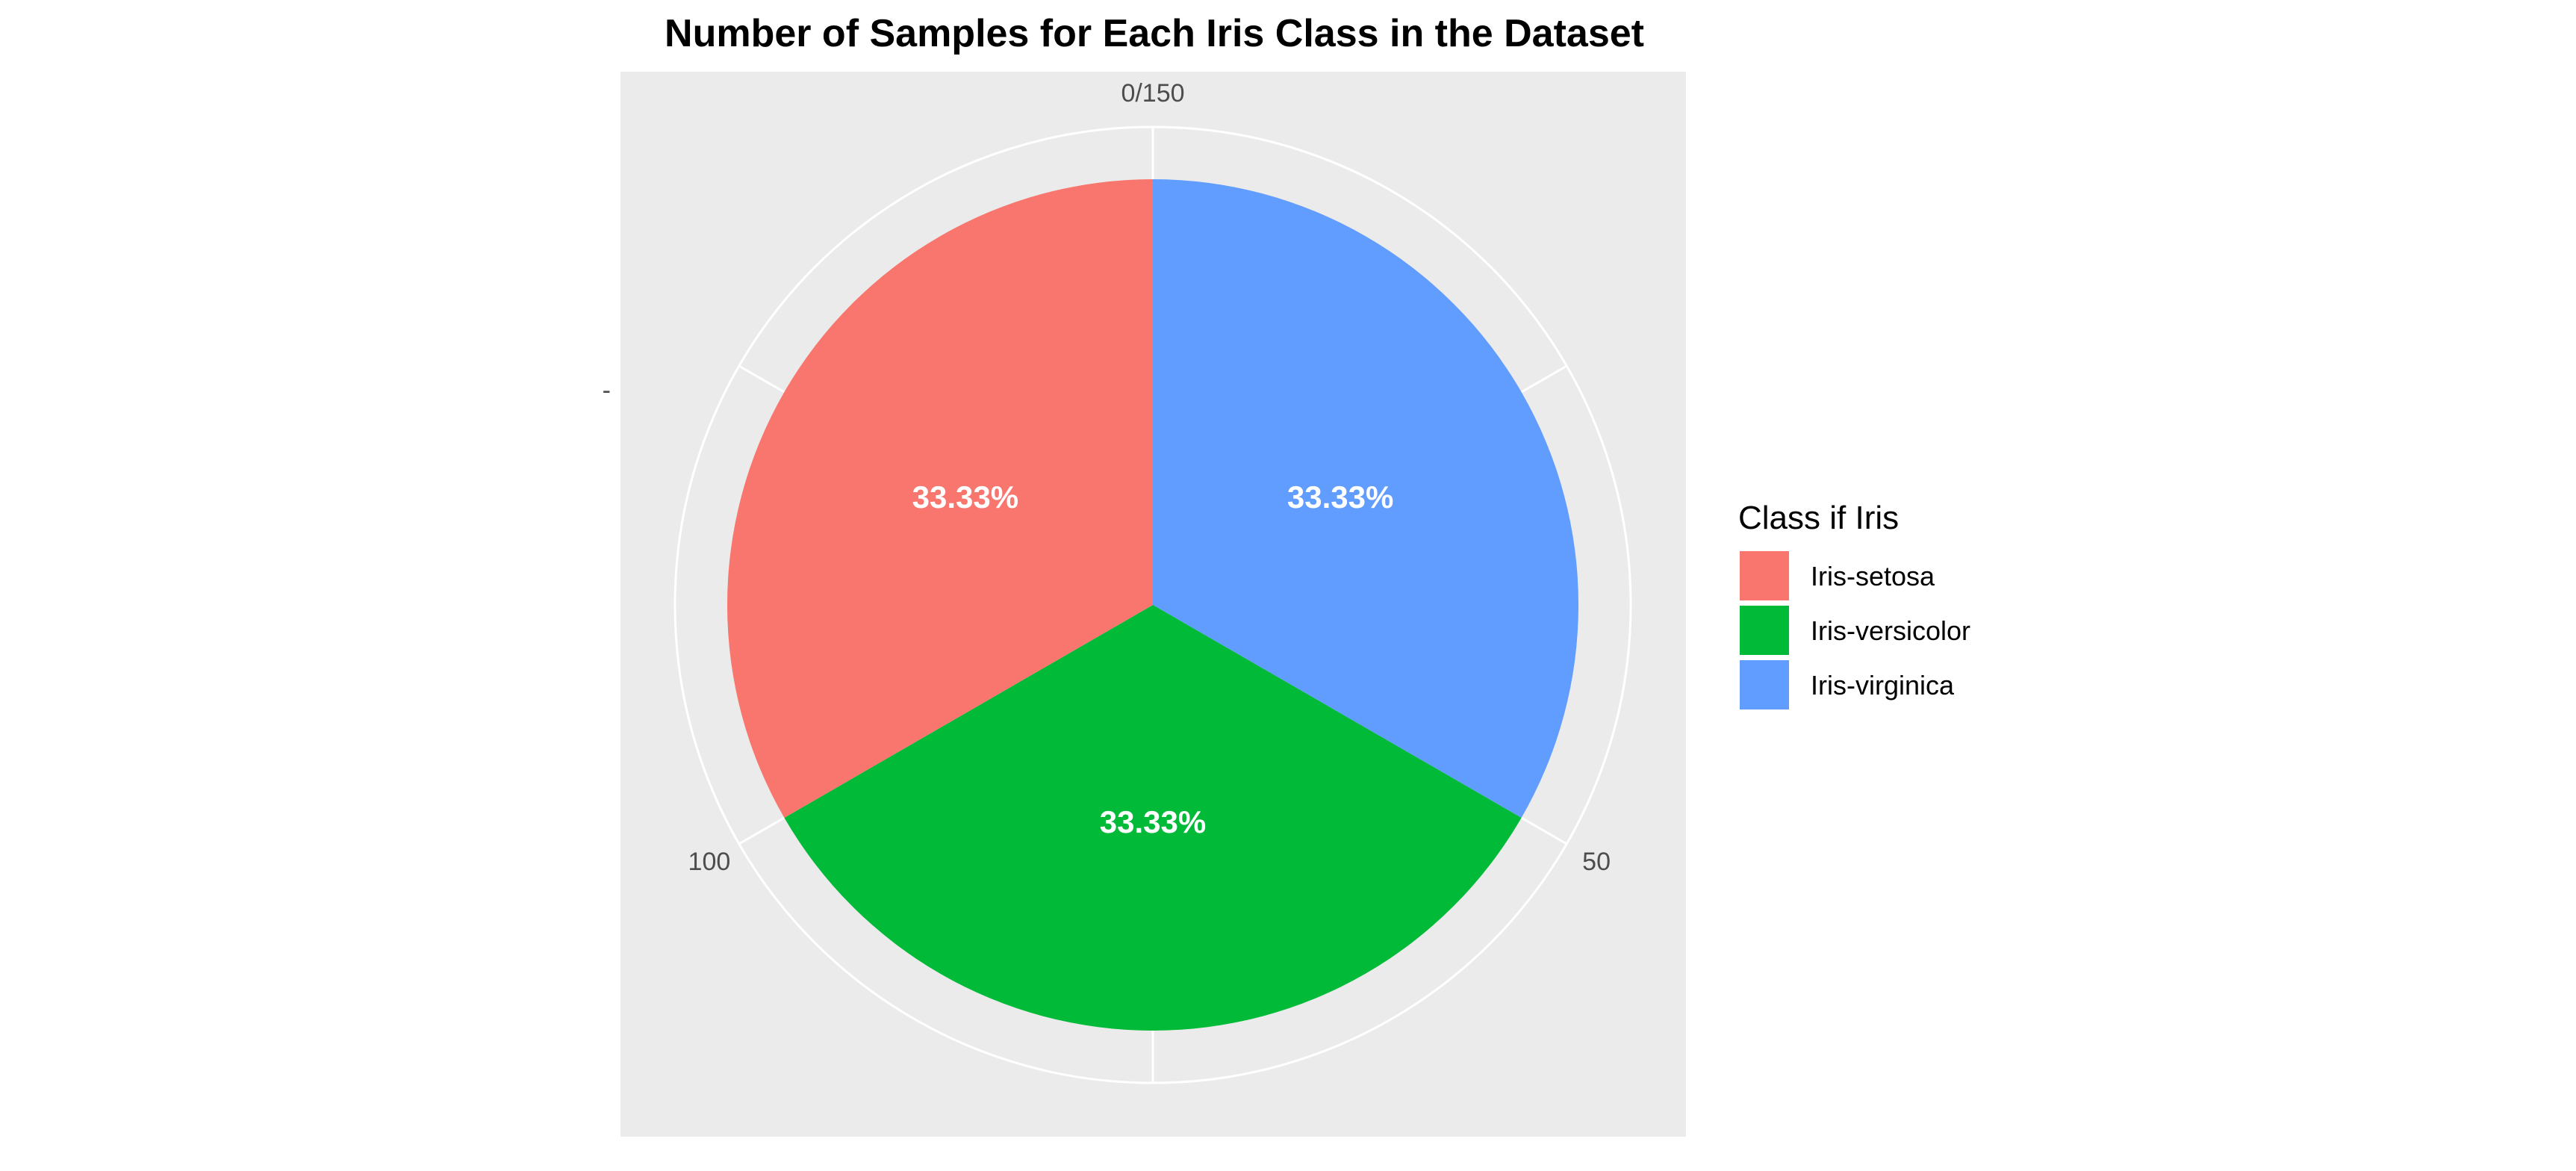  Describe the element at coordinates (607, 390) in the screenshot. I see `y-tick-label: -` at that location.